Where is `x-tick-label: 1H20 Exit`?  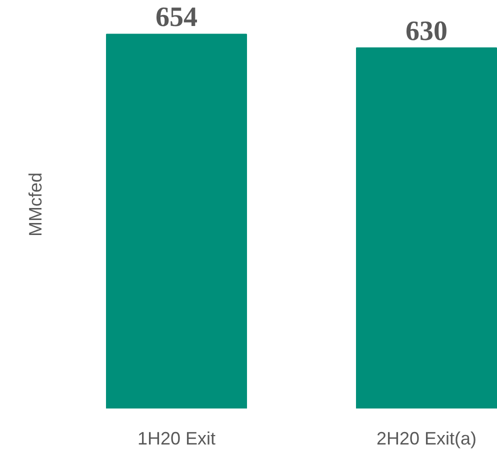 x-tick-label: 1H20 Exit is located at coordinates (176, 438).